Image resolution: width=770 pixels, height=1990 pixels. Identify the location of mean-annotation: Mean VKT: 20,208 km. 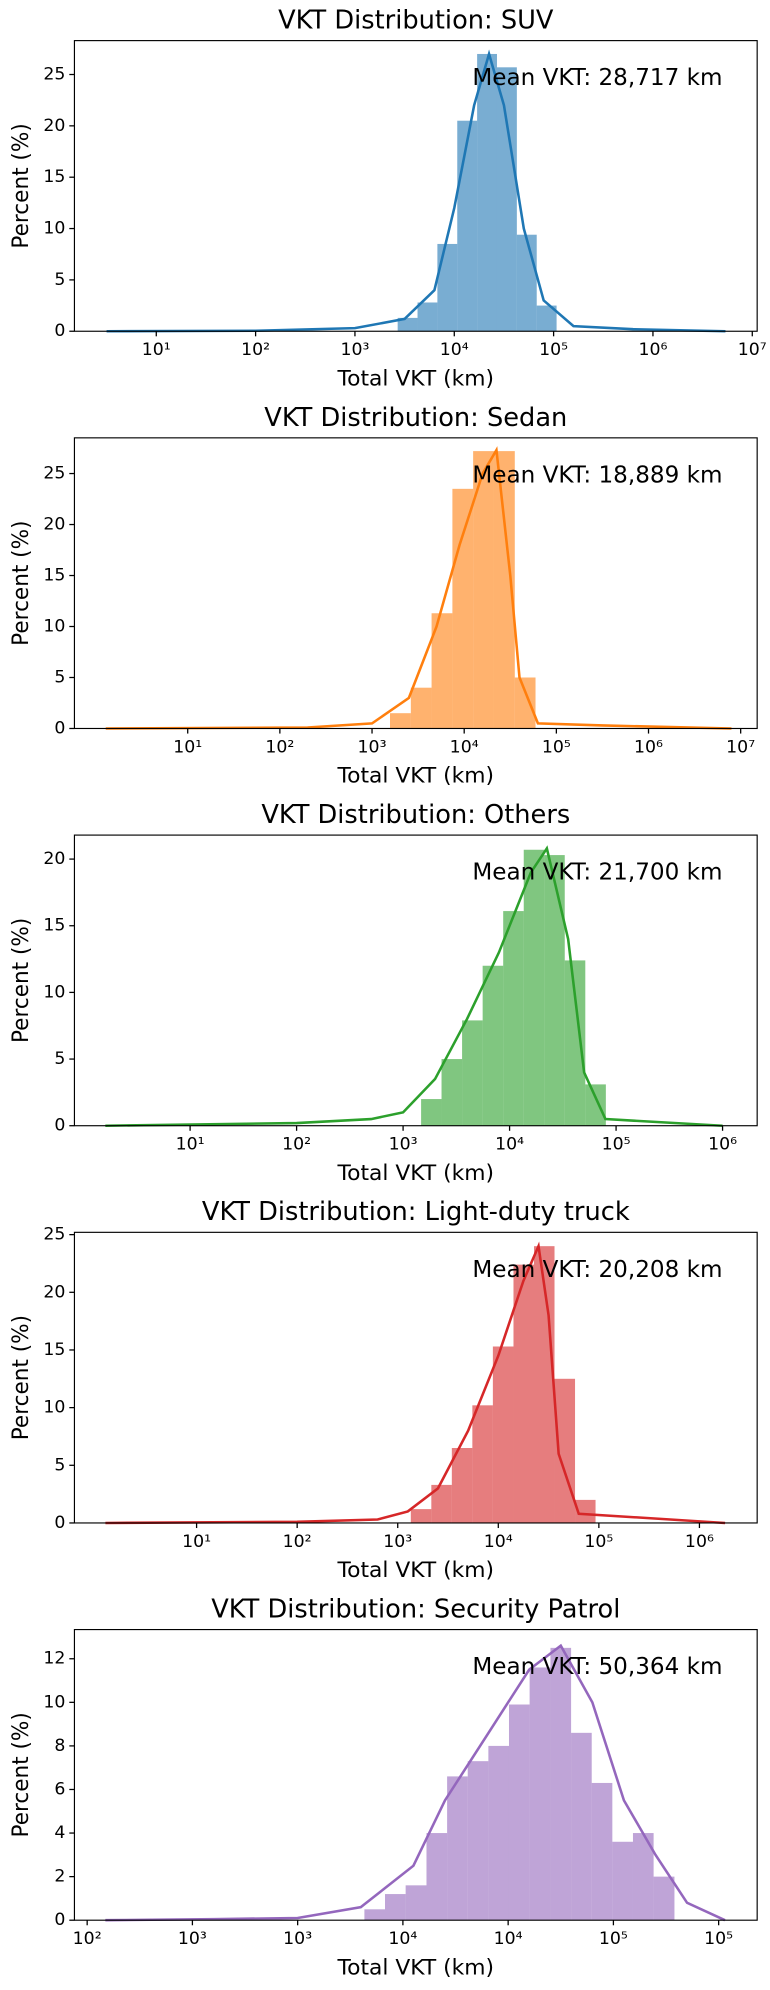
(597, 1270).